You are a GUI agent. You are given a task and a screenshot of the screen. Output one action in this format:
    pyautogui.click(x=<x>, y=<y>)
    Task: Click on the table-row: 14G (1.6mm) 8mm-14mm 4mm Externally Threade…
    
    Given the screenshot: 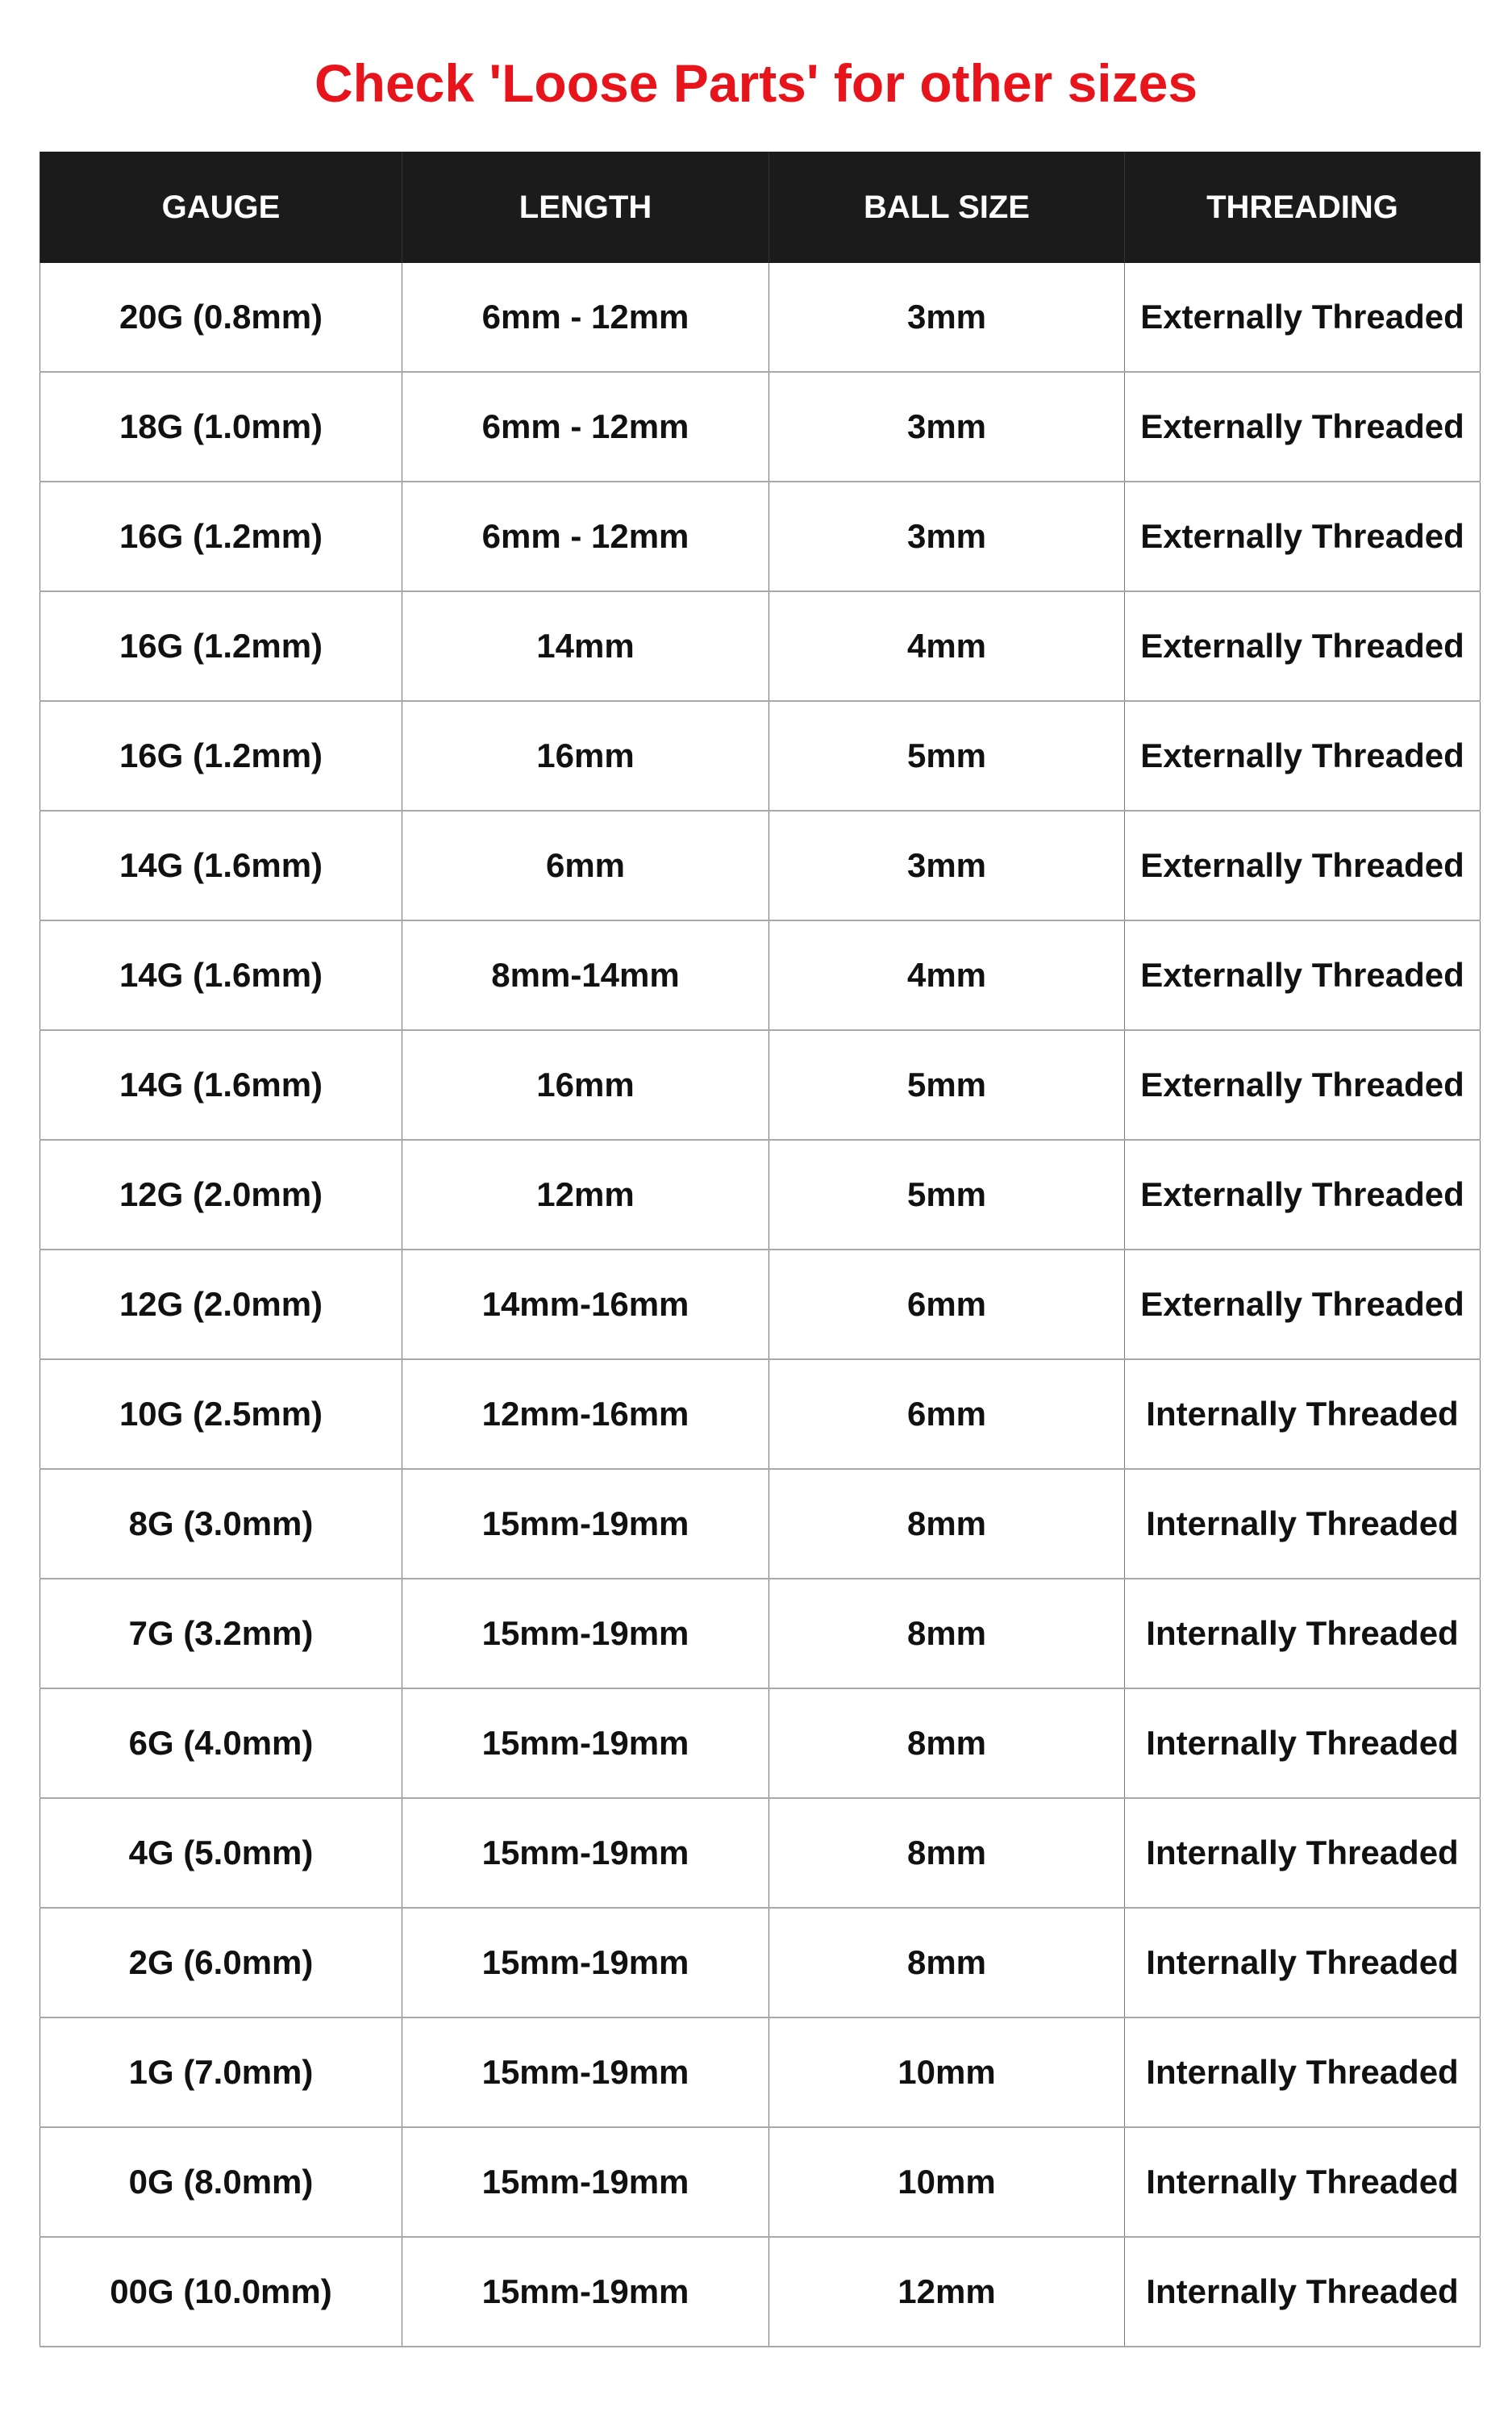 What is the action you would take?
    pyautogui.click(x=761, y=975)
    